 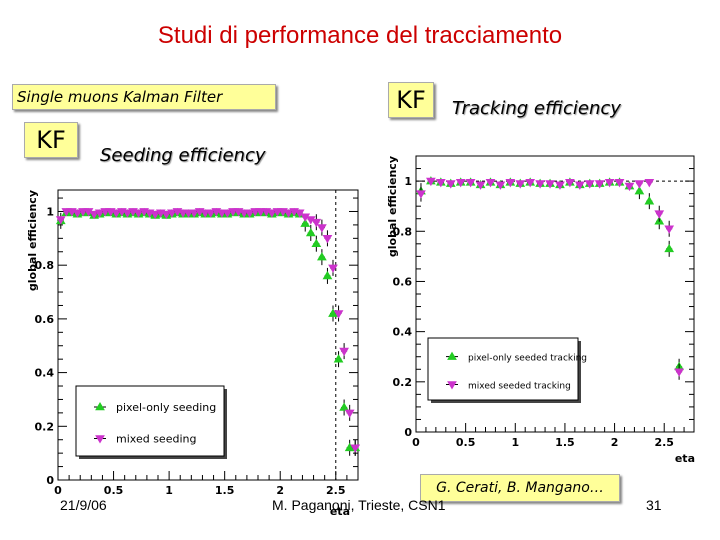 What do you see at coordinates (120, 97) in the screenshot?
I see `single-muons-text: Single muons Kalman Filter` at bounding box center [120, 97].